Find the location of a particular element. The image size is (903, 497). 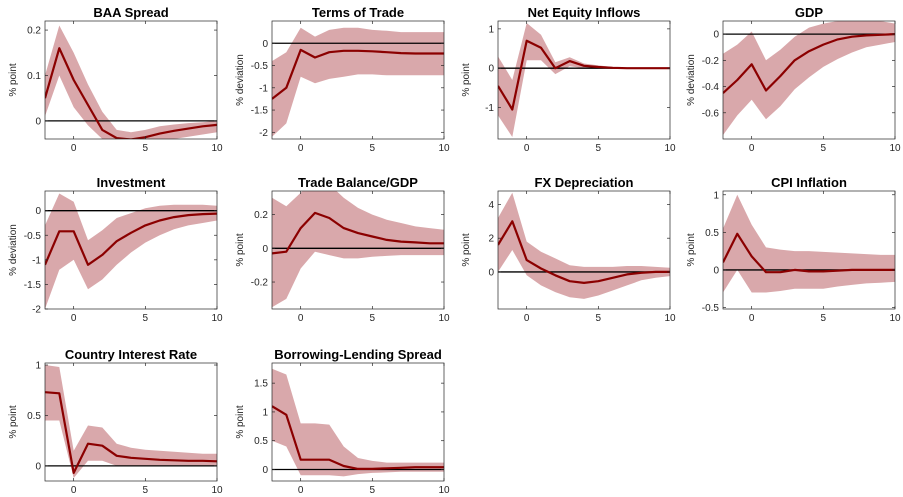

panel-title: Net Equity Inflows is located at coordinates (584, 12).